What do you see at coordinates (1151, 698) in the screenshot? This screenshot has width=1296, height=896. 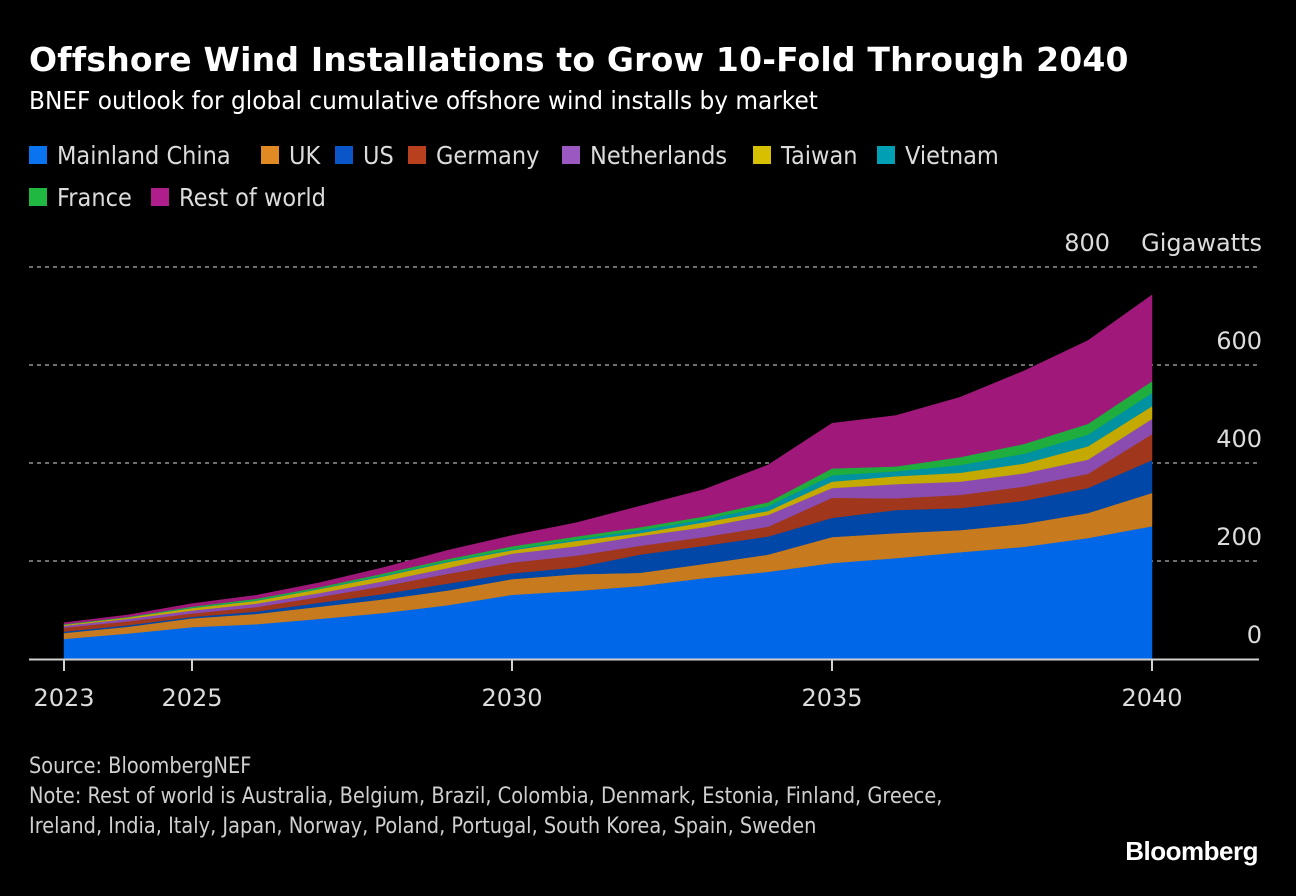 I see `x-tick-label: 2040` at bounding box center [1151, 698].